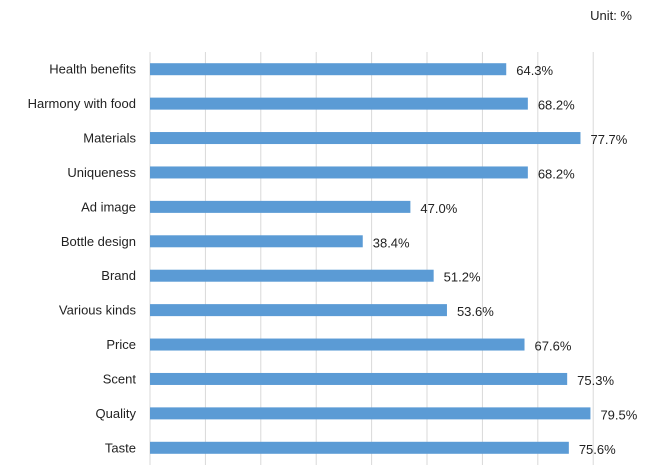 This screenshot has width=657, height=468. I want to click on category-label: Harmony with food, so click(82, 103).